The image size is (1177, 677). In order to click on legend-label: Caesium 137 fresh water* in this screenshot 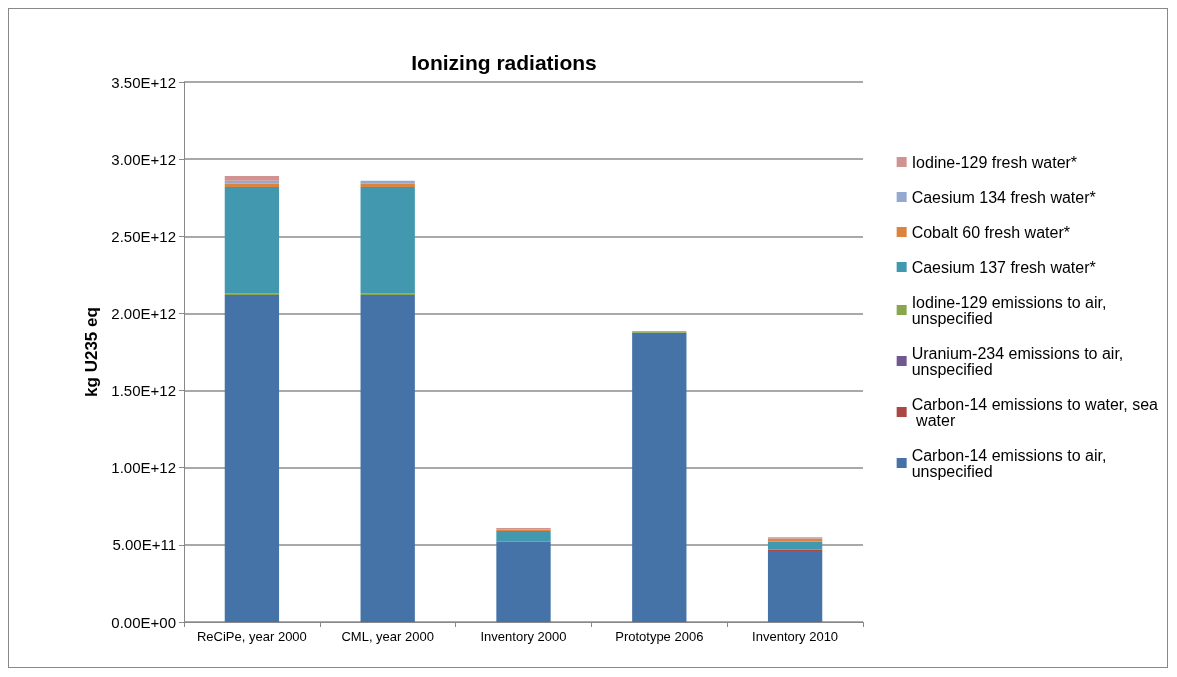, I will do `click(1003, 267)`.